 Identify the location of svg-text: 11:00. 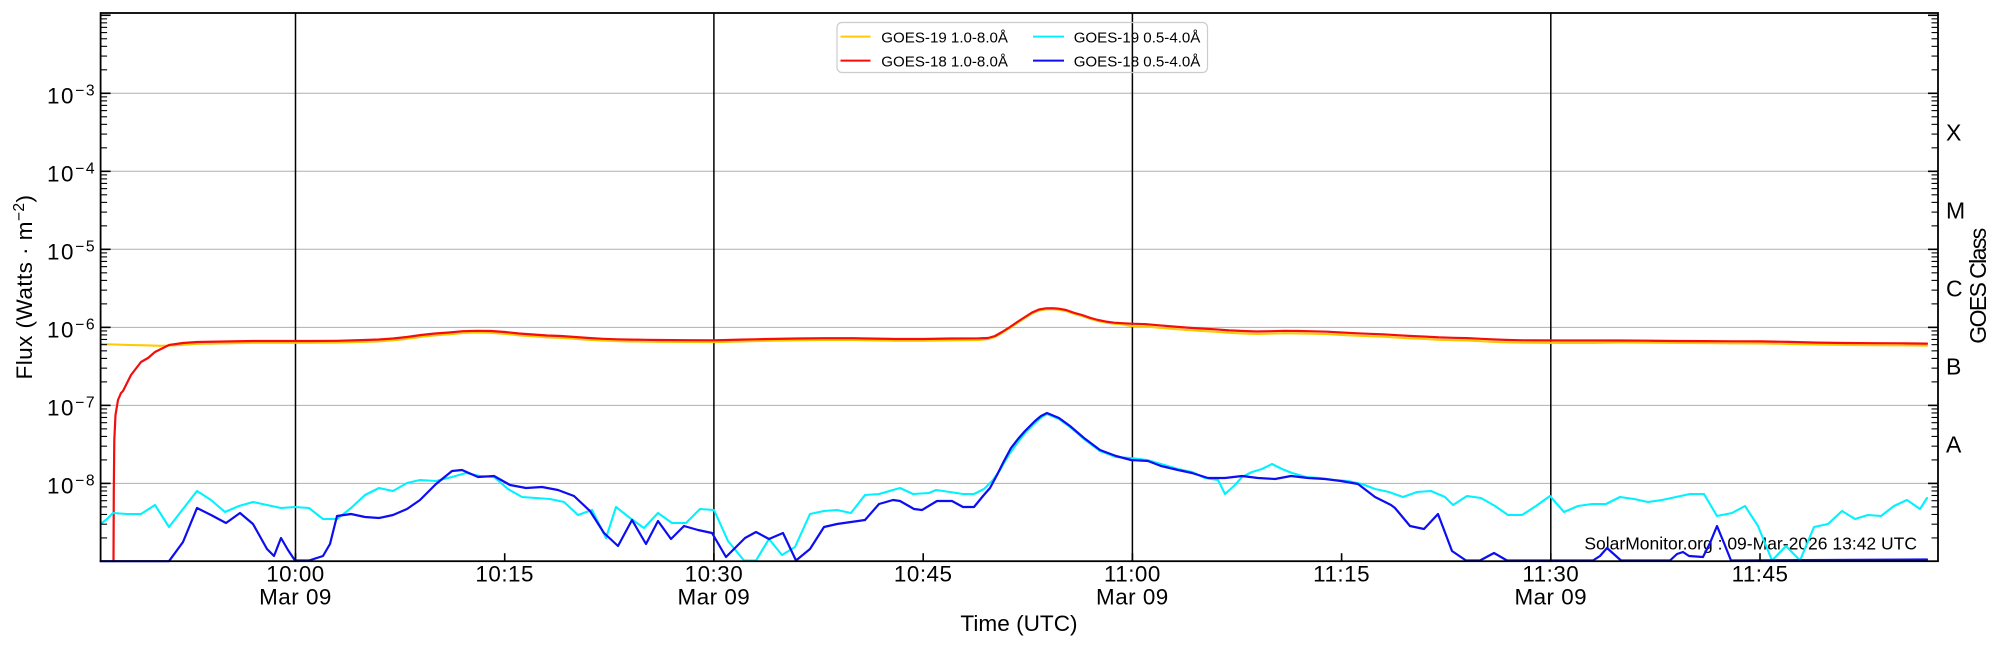
(1132, 574).